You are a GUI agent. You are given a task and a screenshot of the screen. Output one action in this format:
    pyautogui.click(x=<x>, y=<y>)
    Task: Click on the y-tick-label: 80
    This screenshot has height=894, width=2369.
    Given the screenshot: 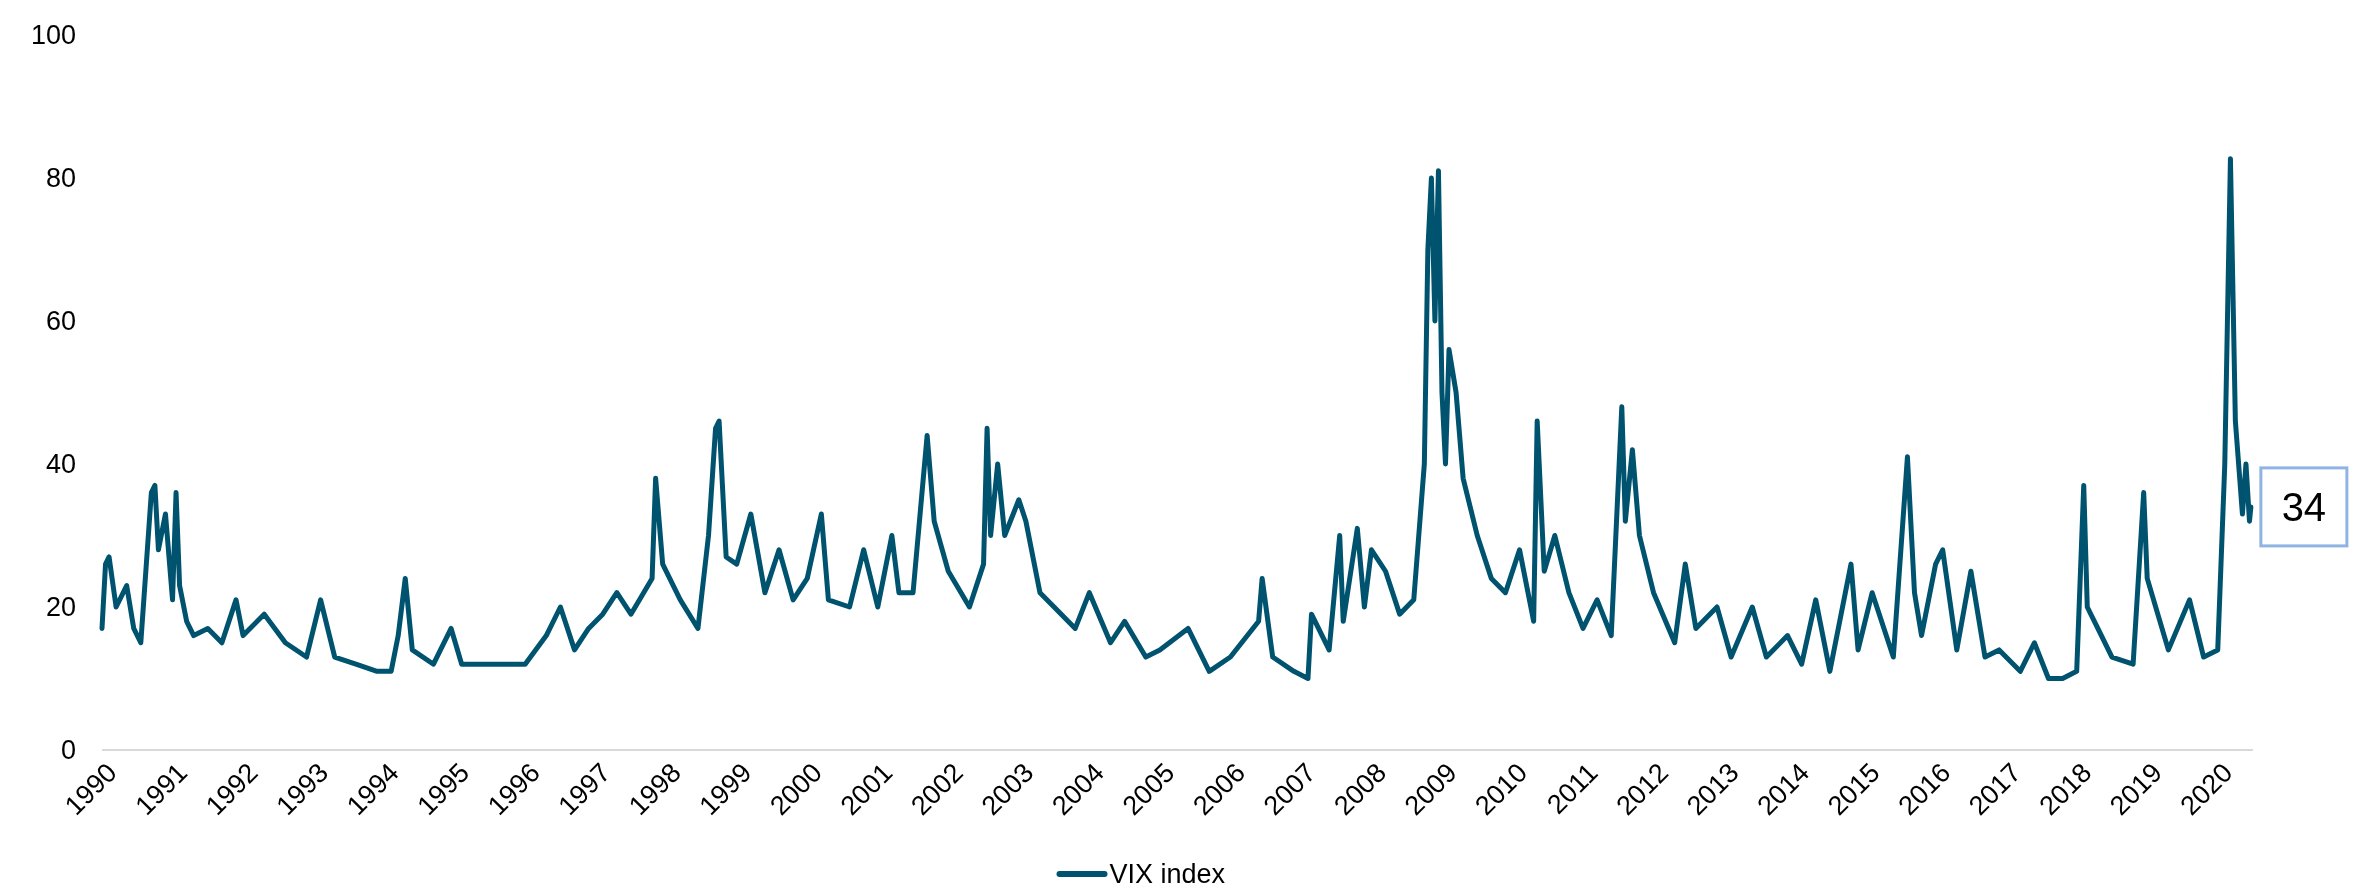 What is the action you would take?
    pyautogui.click(x=60, y=178)
    